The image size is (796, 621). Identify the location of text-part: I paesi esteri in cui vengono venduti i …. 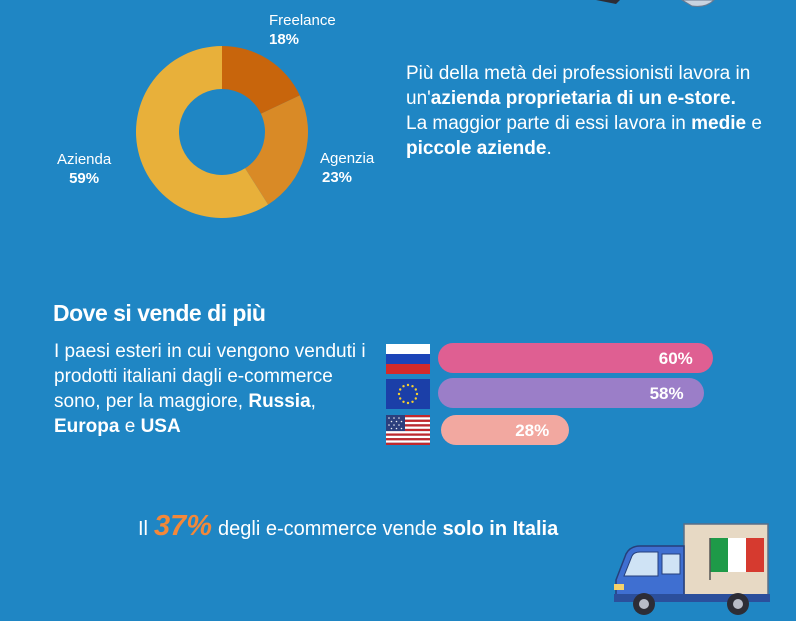
(210, 376).